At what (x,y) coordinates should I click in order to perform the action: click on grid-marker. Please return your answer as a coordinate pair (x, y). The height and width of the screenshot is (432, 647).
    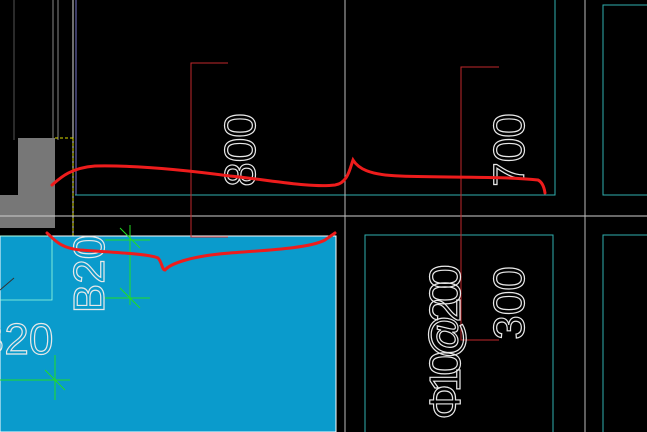
    Looking at the image, I should click on (75, 312).